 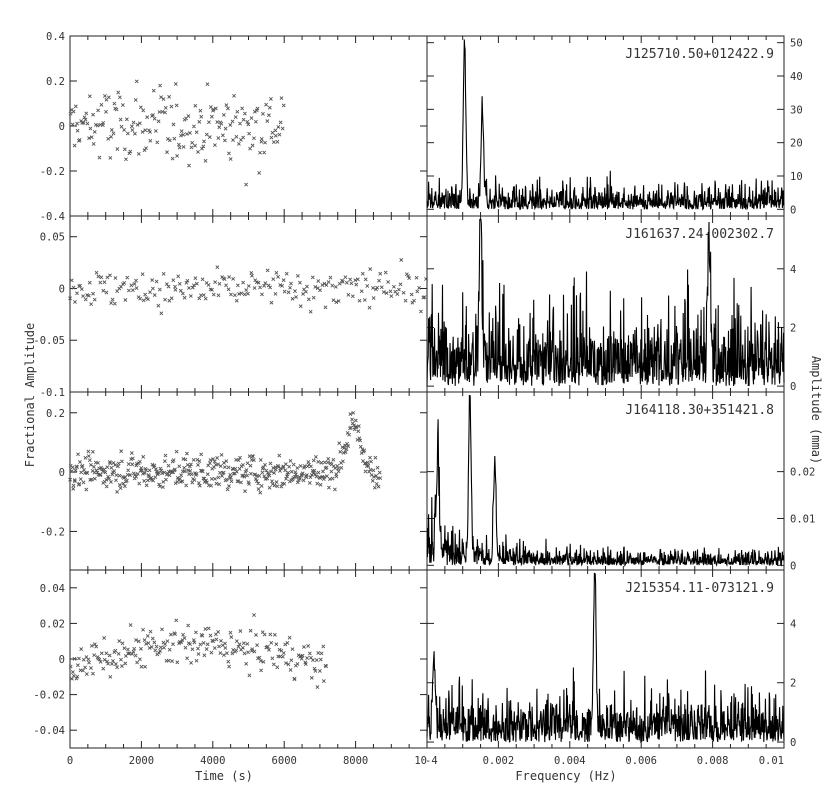 I want to click on panel-right-1: 50 40 30 20 10 0 J125710.50+012422.9, so click(x=614, y=126).